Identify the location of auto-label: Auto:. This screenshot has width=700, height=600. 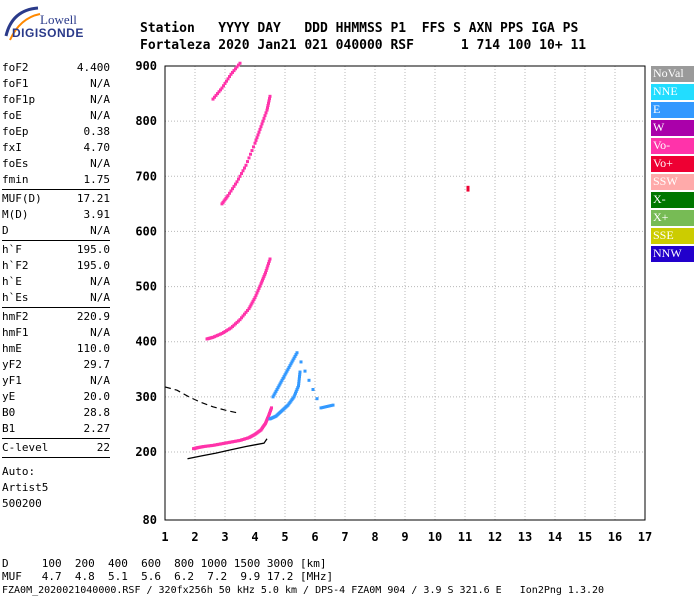
(19, 471).